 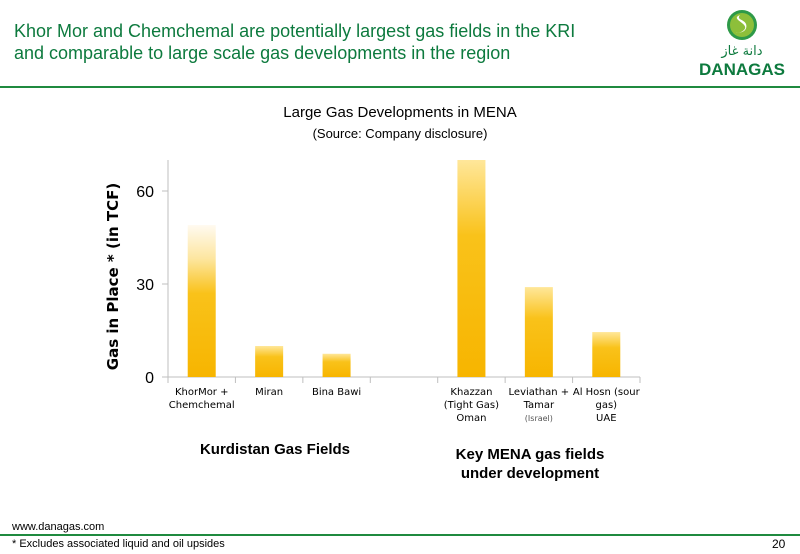 What do you see at coordinates (471, 405) in the screenshot?
I see `x-tick-label: (Tight Gas)` at bounding box center [471, 405].